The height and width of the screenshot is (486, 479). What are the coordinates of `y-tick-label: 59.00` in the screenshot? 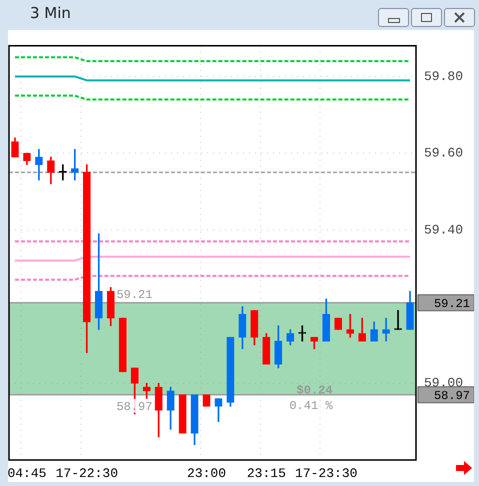 It's located at (444, 383).